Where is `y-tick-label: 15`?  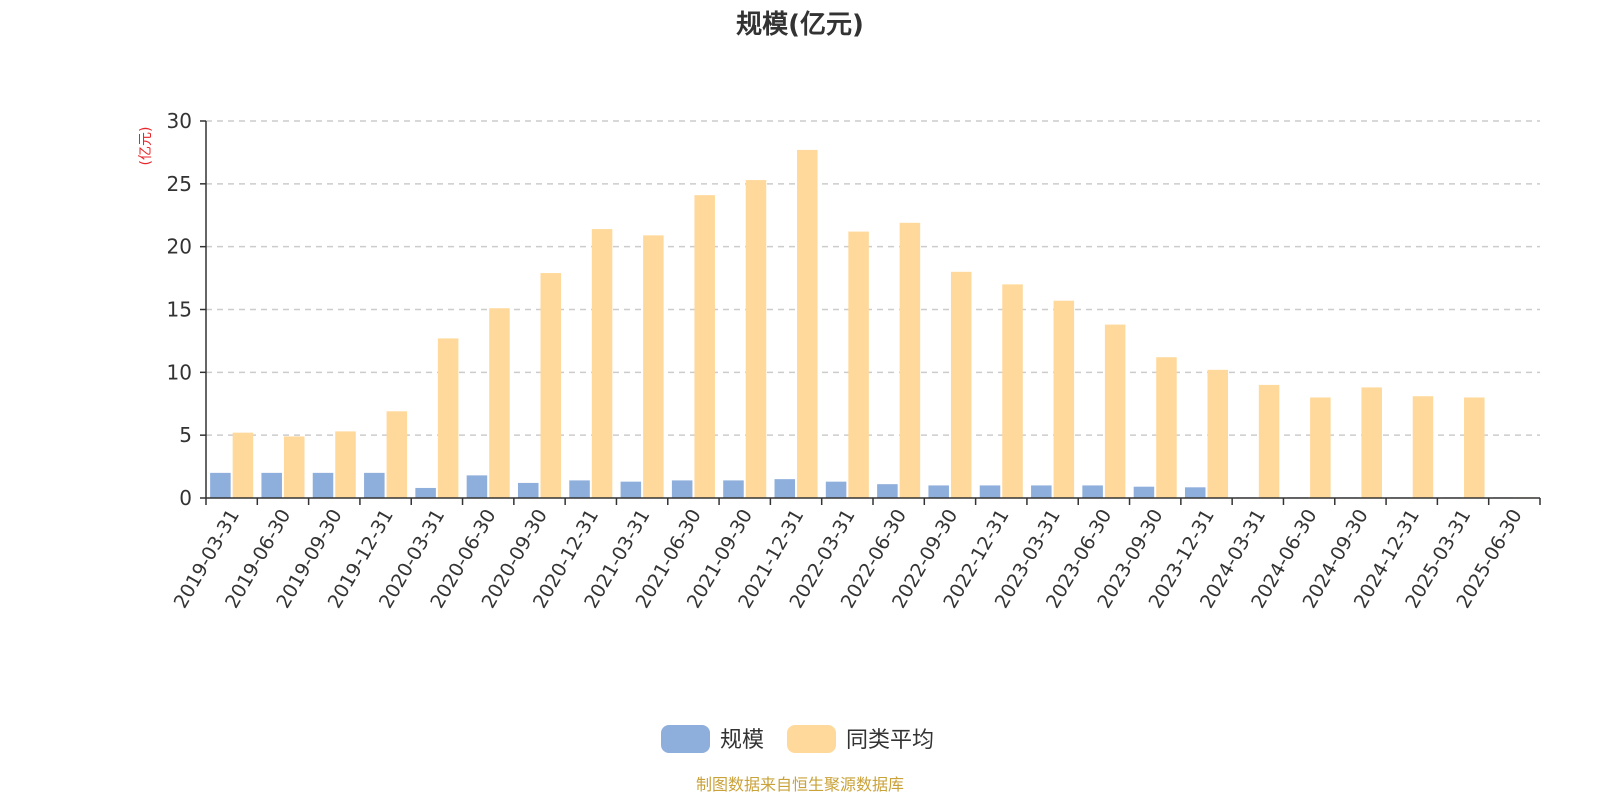 y-tick-label: 15 is located at coordinates (179, 310).